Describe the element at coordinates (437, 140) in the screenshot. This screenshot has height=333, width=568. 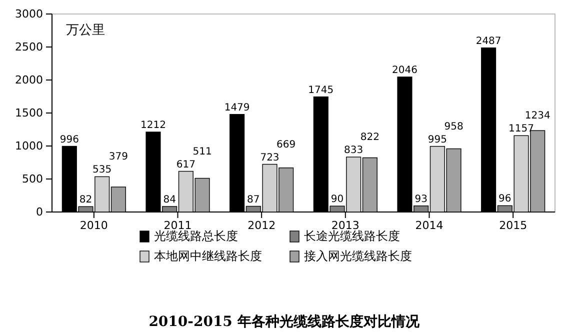
I see `data-label: 995` at that location.